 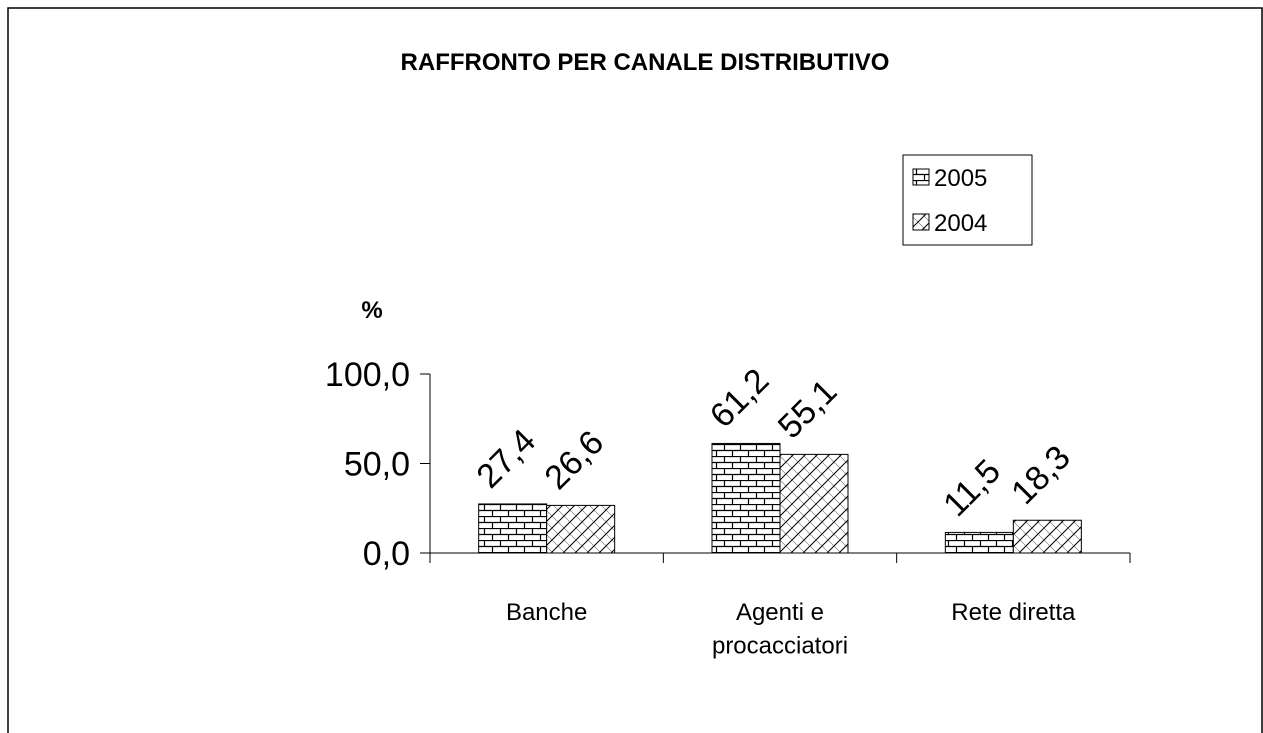 What do you see at coordinates (1013, 612) in the screenshot?
I see `x-tick-label: Rete diretta` at bounding box center [1013, 612].